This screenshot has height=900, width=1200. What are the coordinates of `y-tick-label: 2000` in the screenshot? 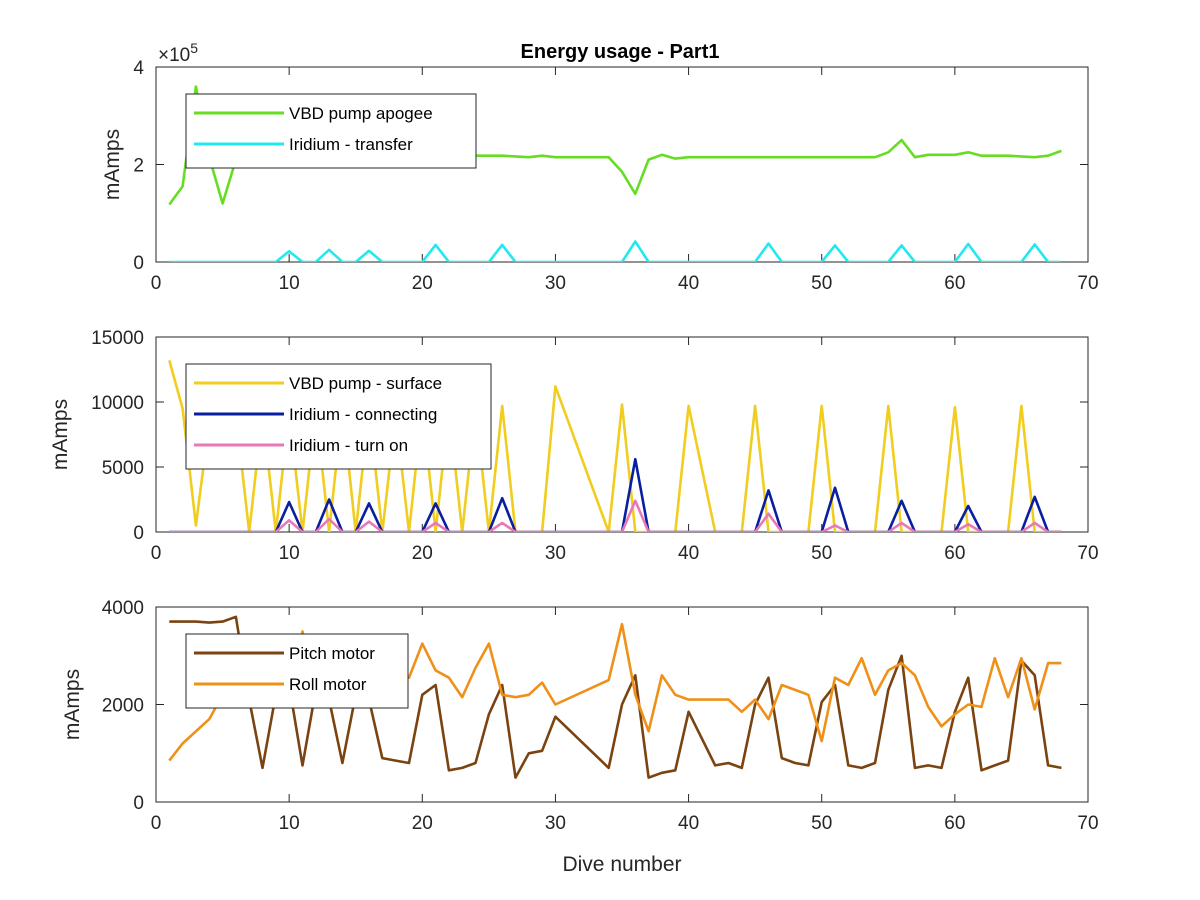 It's located at (123, 706).